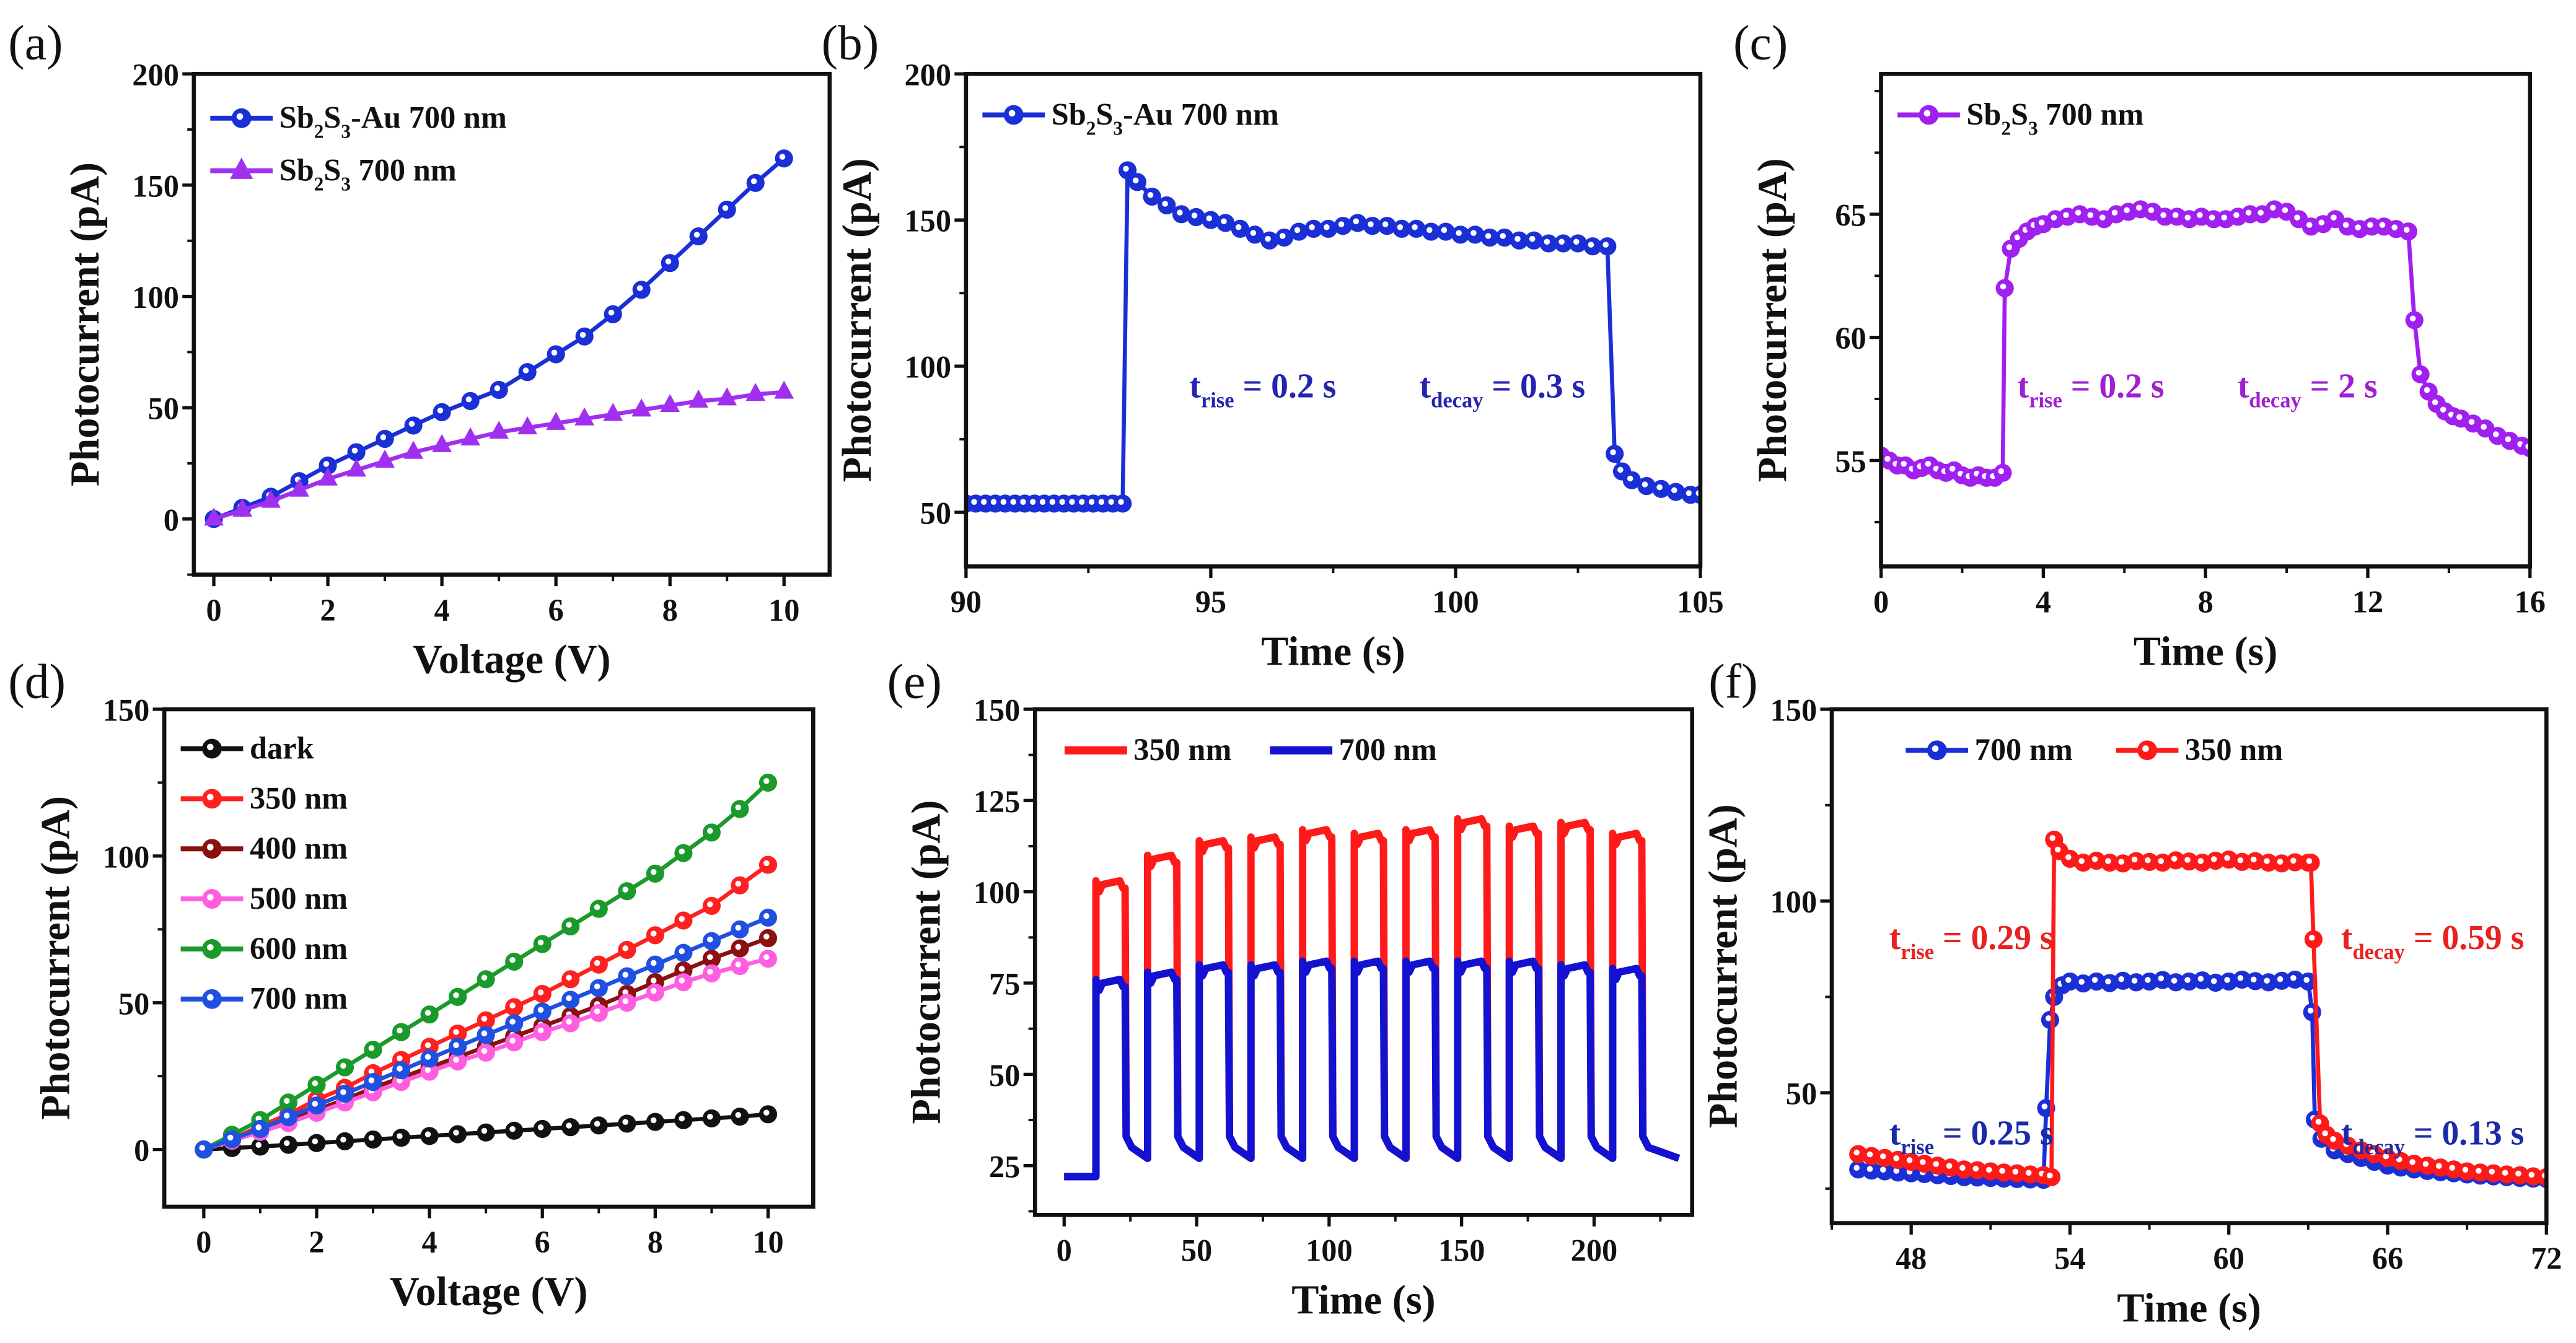 Image resolution: width=2576 pixels, height=1343 pixels. What do you see at coordinates (2308, 389) in the screenshot?
I see `annotation: tdecay = 2 s` at bounding box center [2308, 389].